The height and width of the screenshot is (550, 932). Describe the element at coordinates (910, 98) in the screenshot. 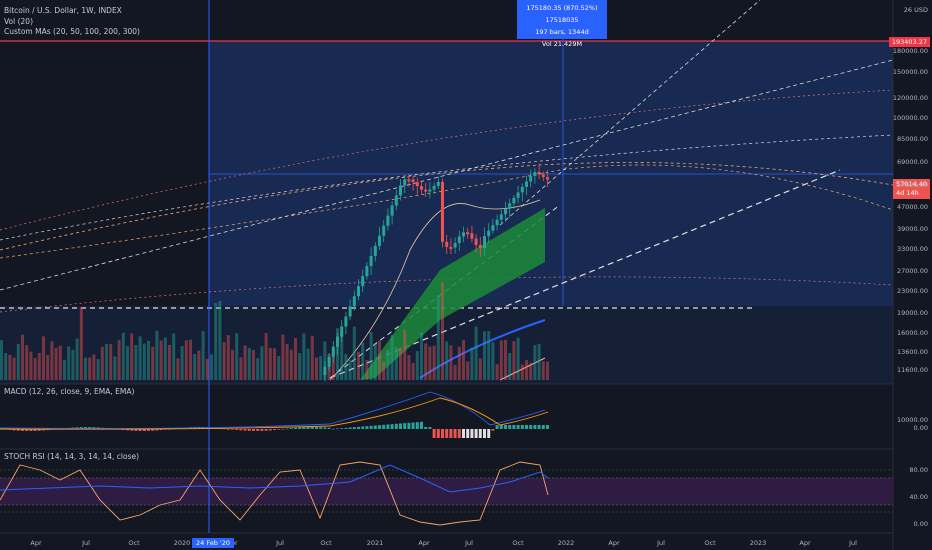

I see `price-tick: 120000.00` at that location.